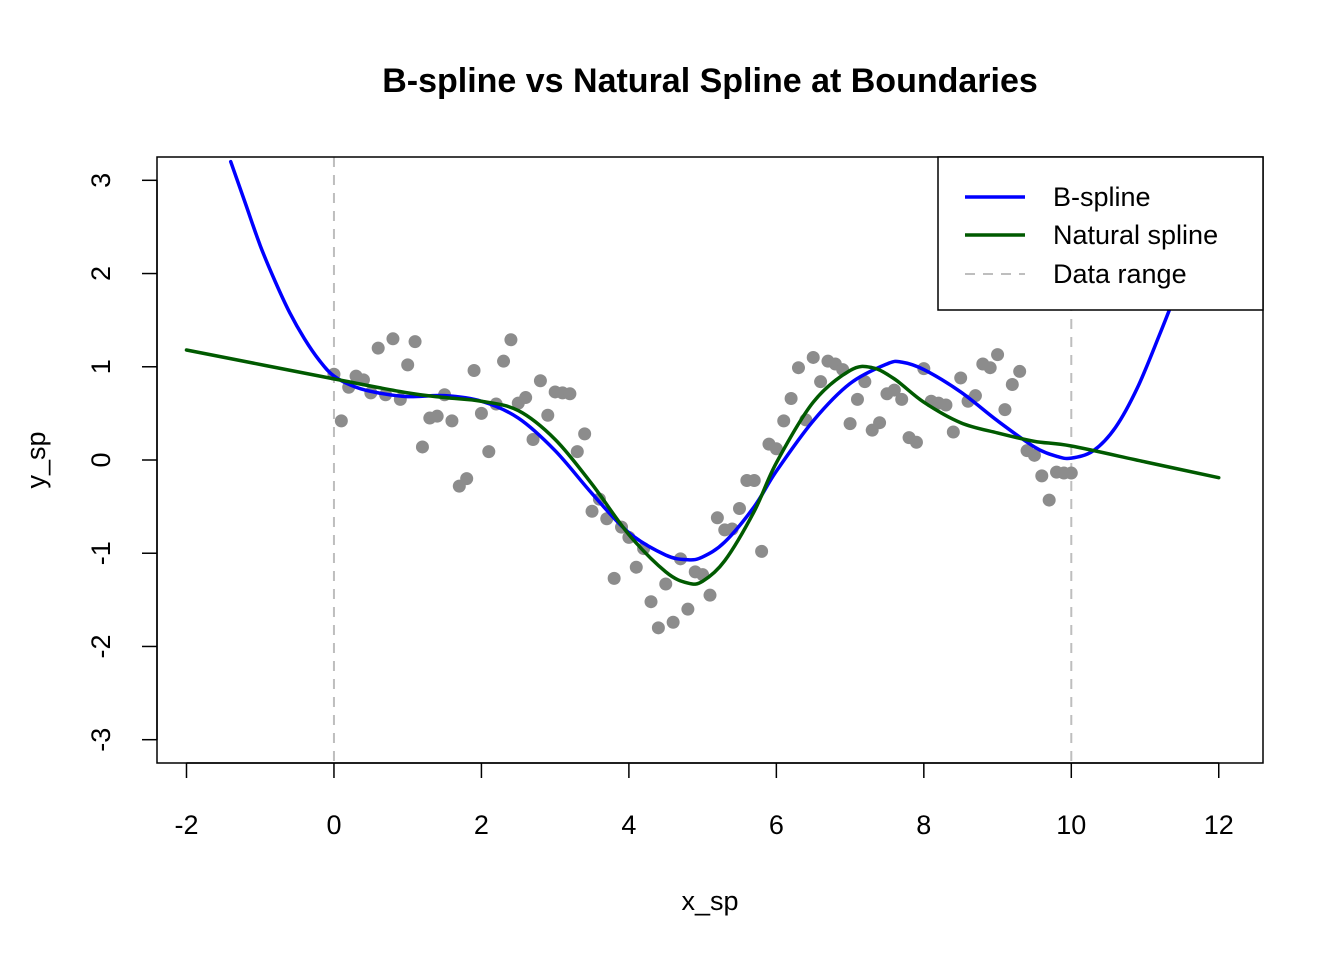 This screenshot has height=960, width=1344. Describe the element at coordinates (1071, 825) in the screenshot. I see `x-tick-label: 10` at that location.